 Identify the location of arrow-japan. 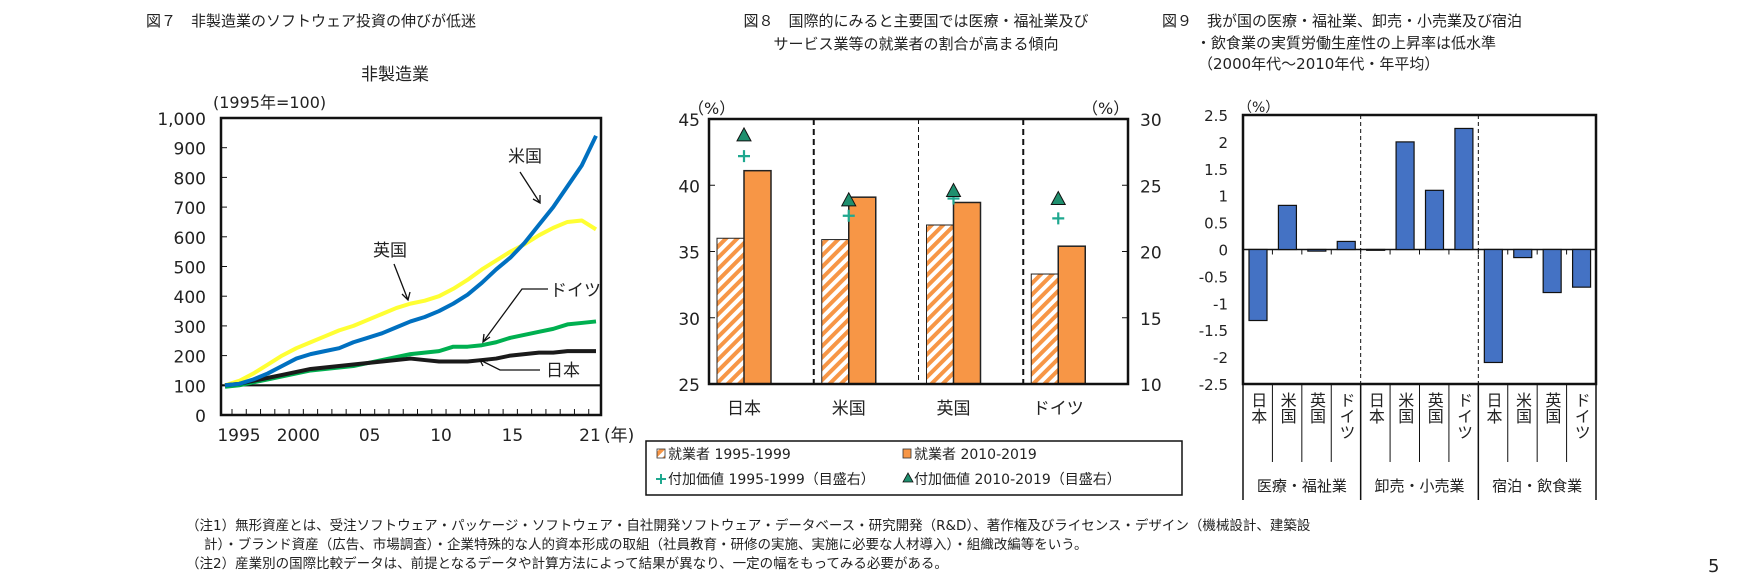
(509, 365).